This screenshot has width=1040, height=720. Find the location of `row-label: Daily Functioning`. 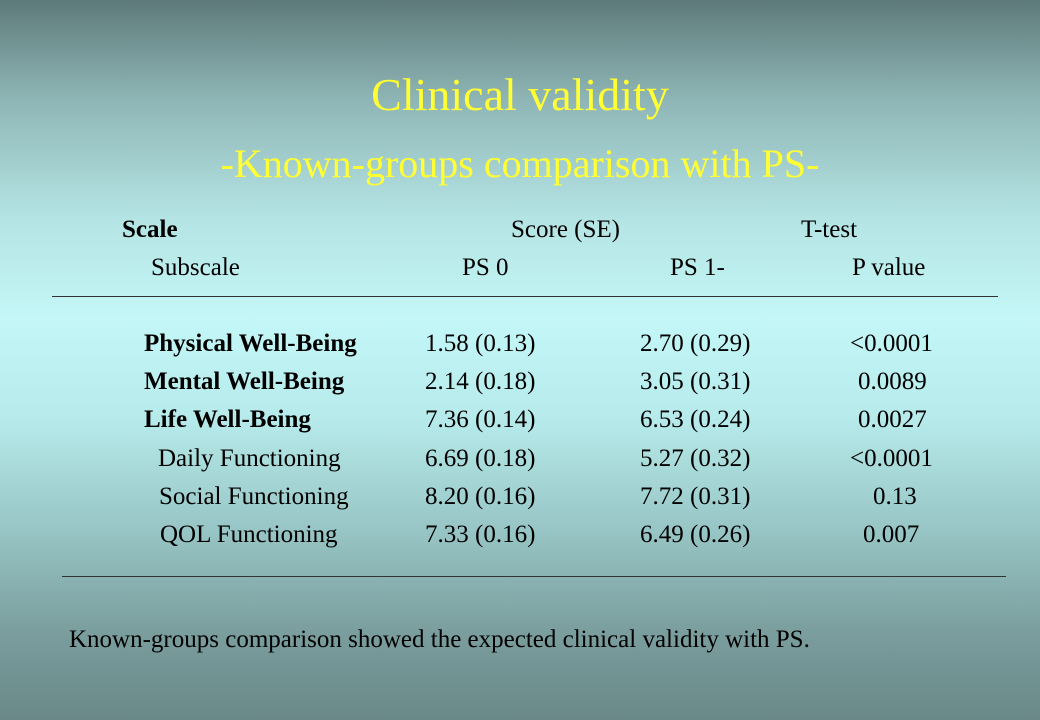

row-label: Daily Functioning is located at coordinates (249, 458).